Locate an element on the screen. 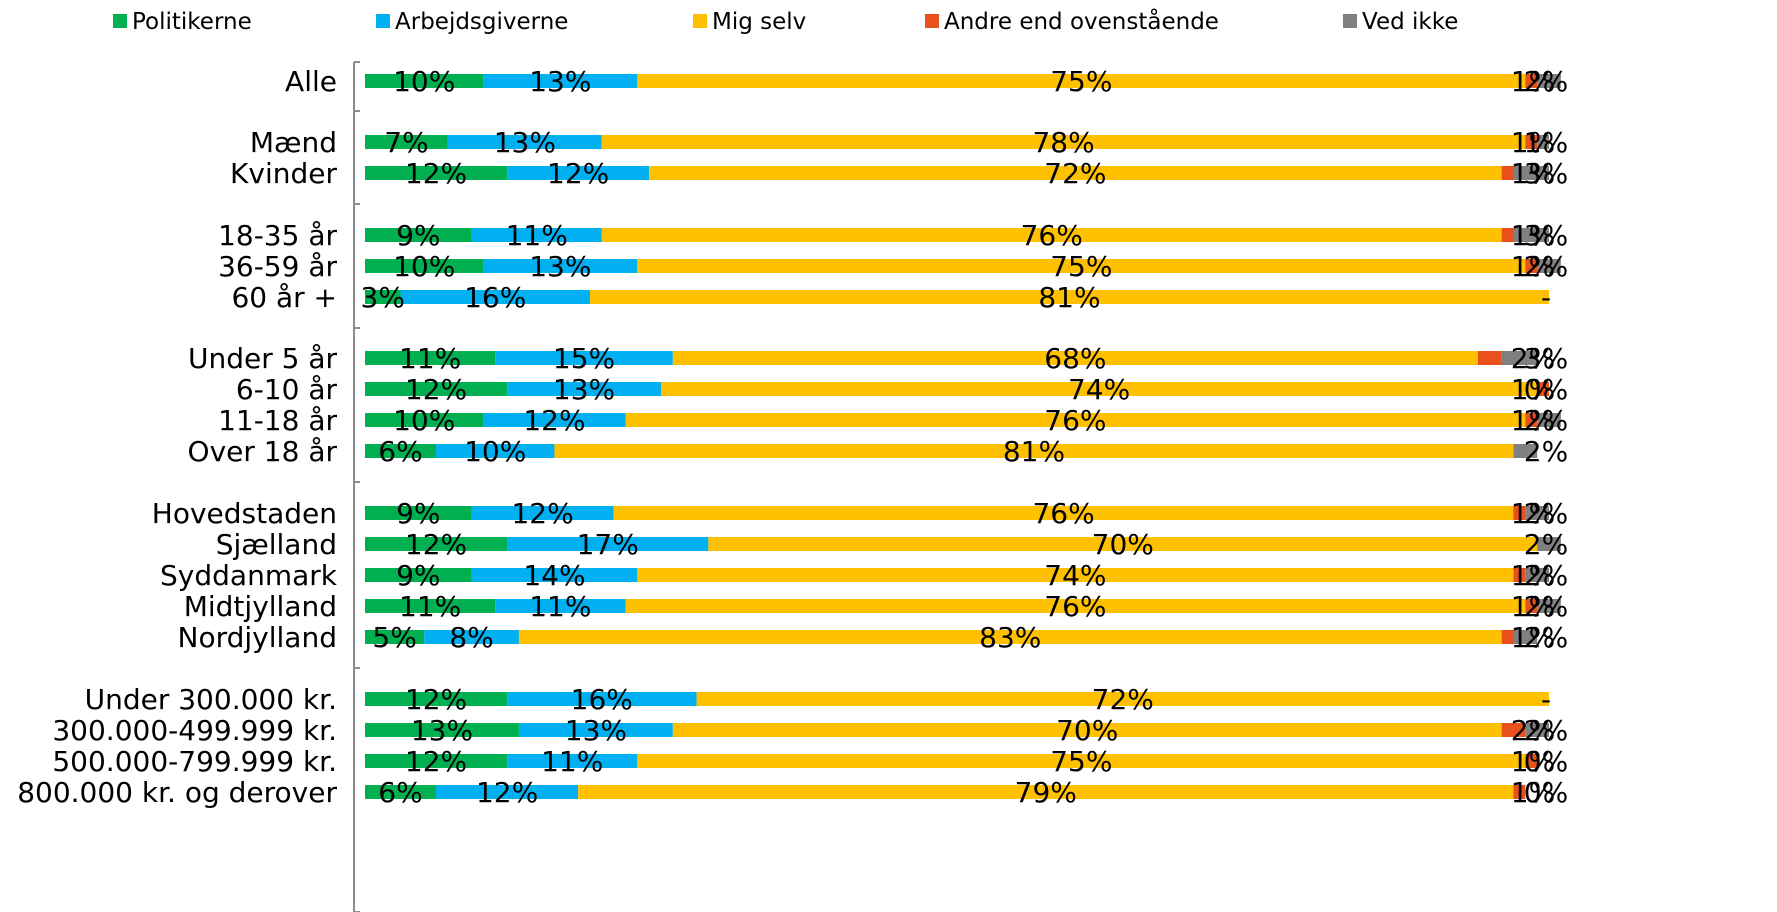 Image resolution: width=1777 pixels, height=912 pixels. data-label-politikerne: 13% is located at coordinates (442, 730).